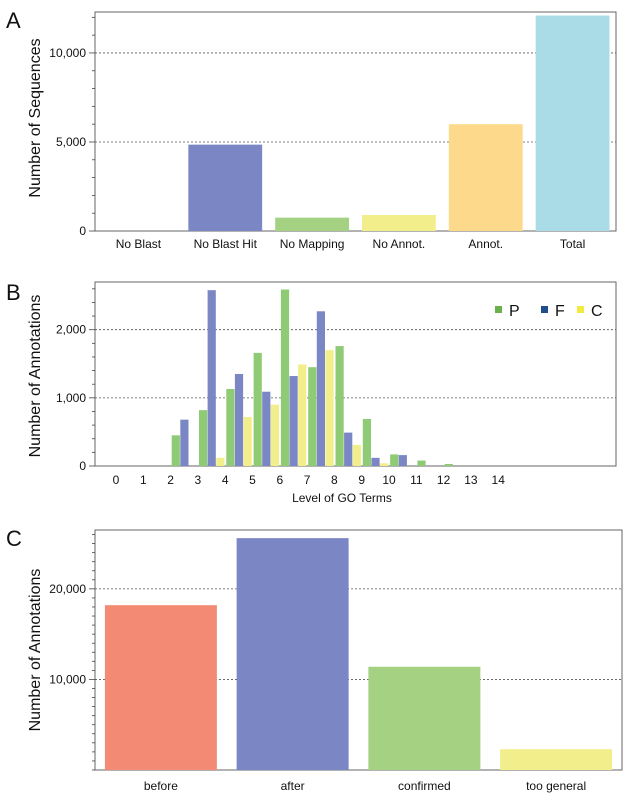 The height and width of the screenshot is (800, 627). What do you see at coordinates (424, 786) in the screenshot?
I see `panel-c-xtick-label: confirmed` at bounding box center [424, 786].